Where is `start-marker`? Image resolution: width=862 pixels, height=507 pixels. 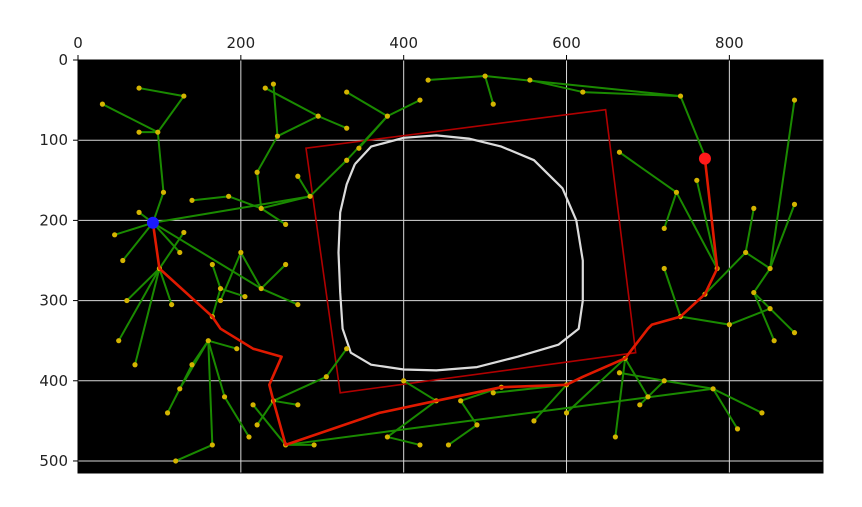 start-marker is located at coordinates (152, 222).